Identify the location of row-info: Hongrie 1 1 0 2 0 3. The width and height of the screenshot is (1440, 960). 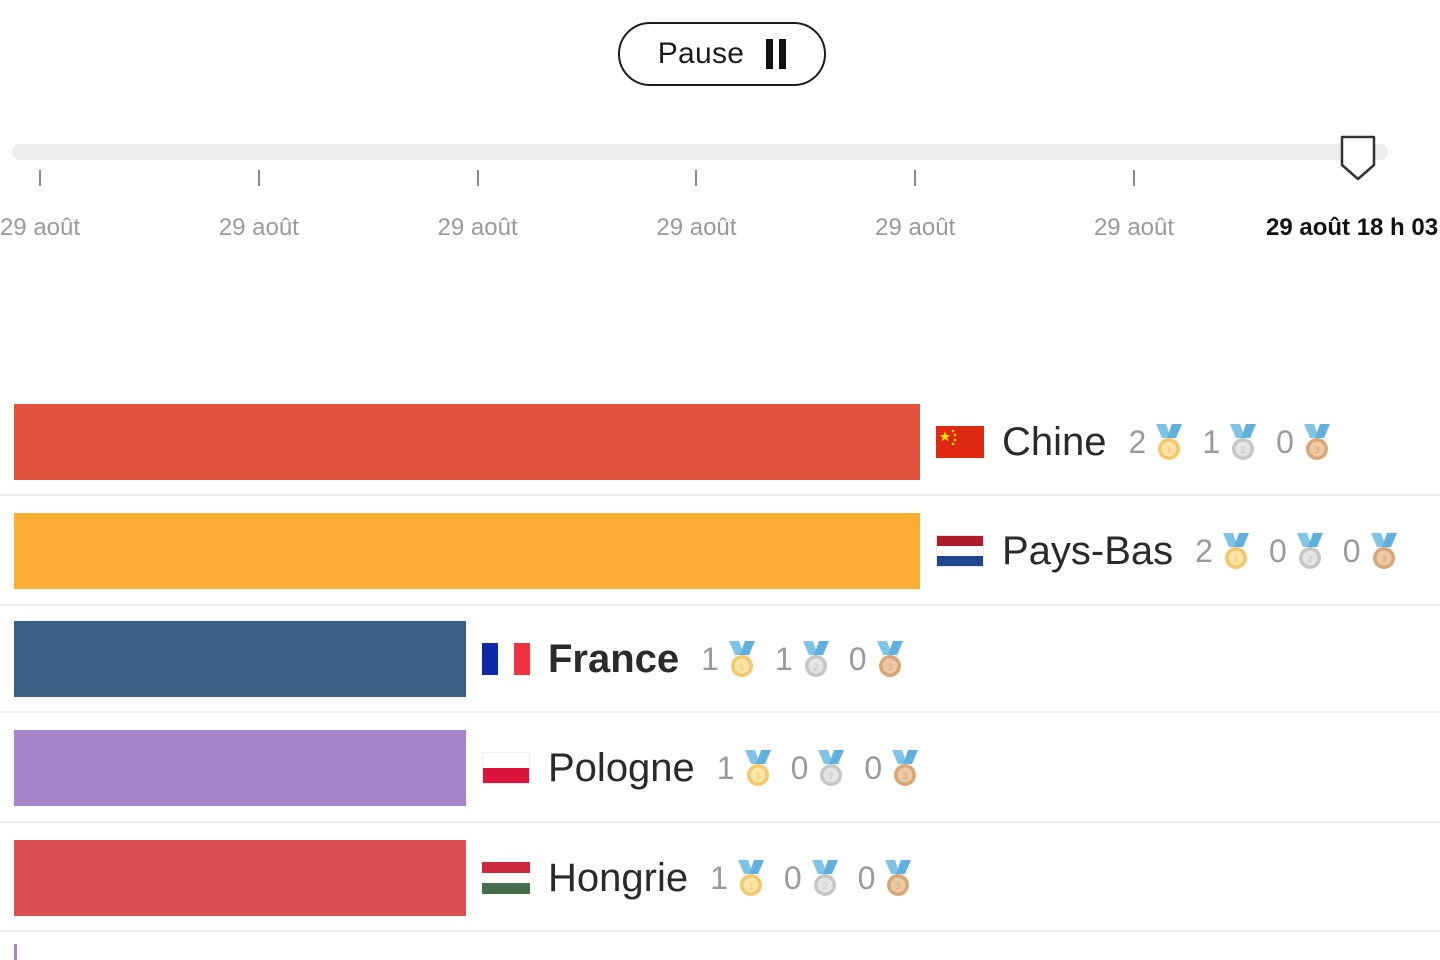
(706, 878).